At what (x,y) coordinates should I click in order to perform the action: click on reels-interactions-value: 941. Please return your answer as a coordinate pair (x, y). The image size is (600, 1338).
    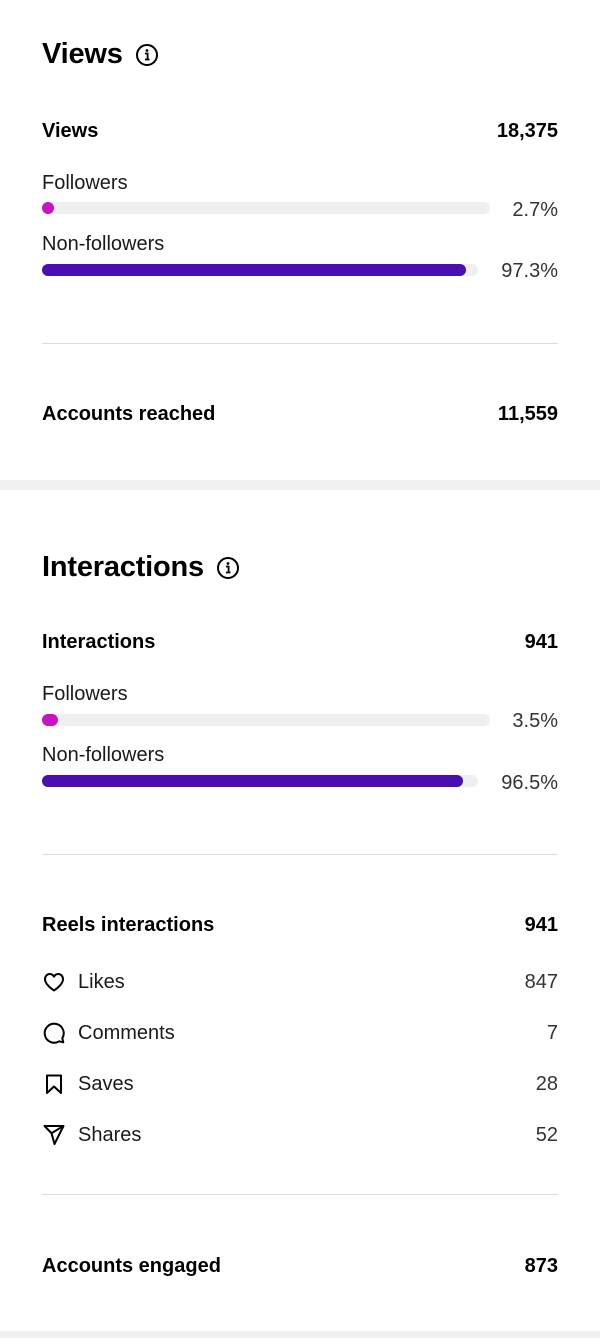
    Looking at the image, I should click on (541, 925).